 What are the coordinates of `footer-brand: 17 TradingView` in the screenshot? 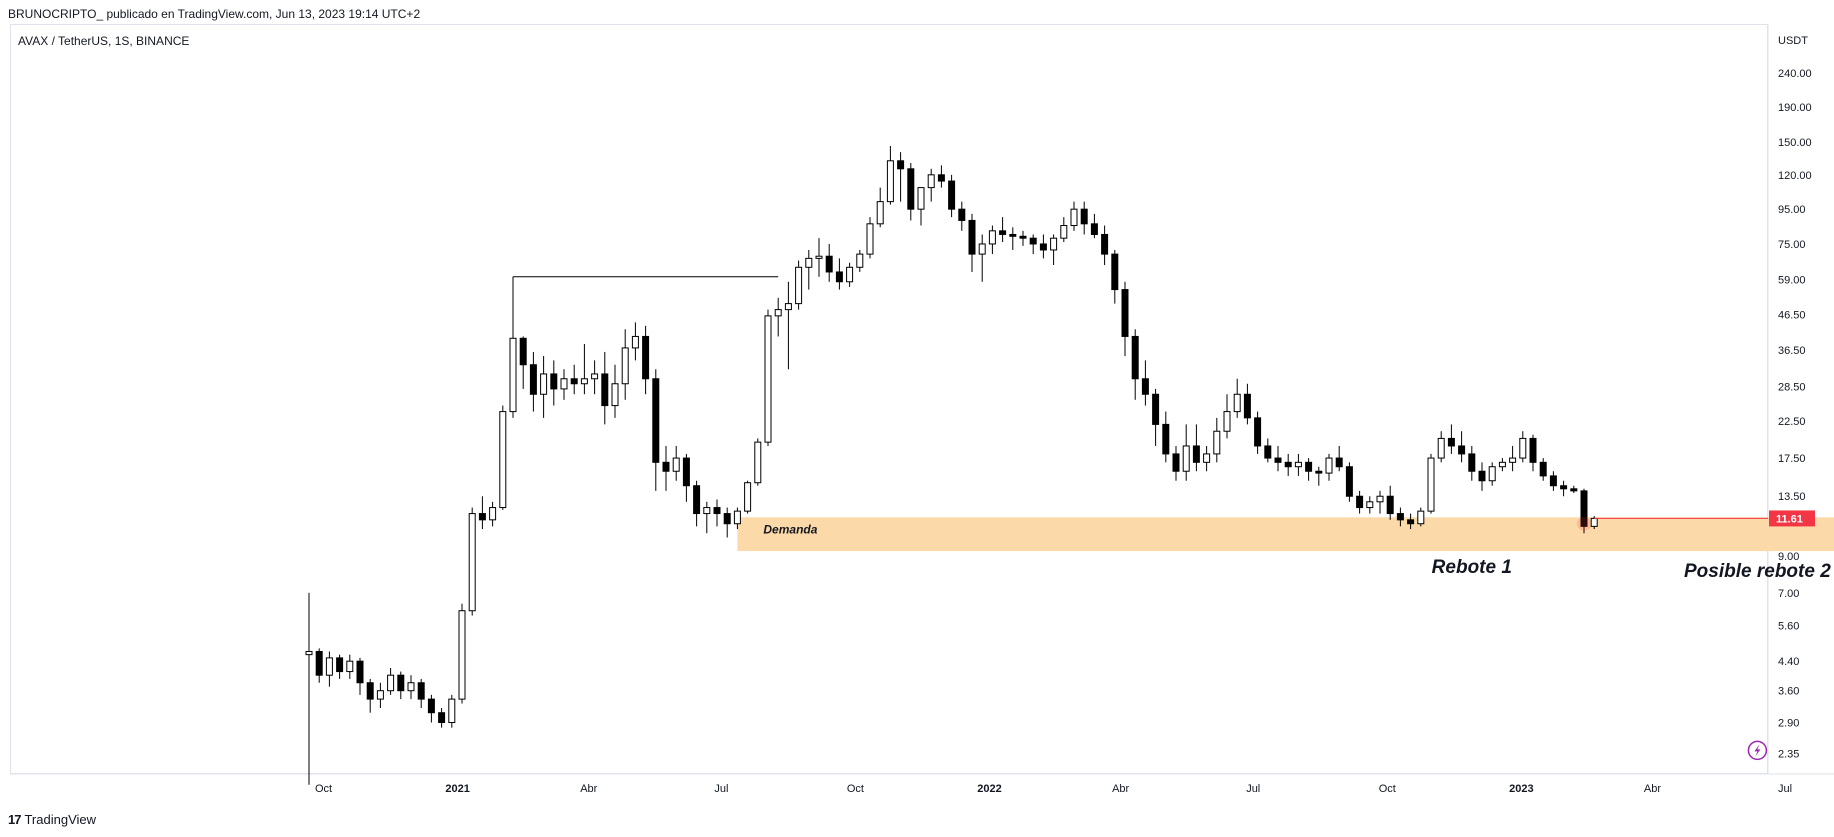 It's located at (52, 819).